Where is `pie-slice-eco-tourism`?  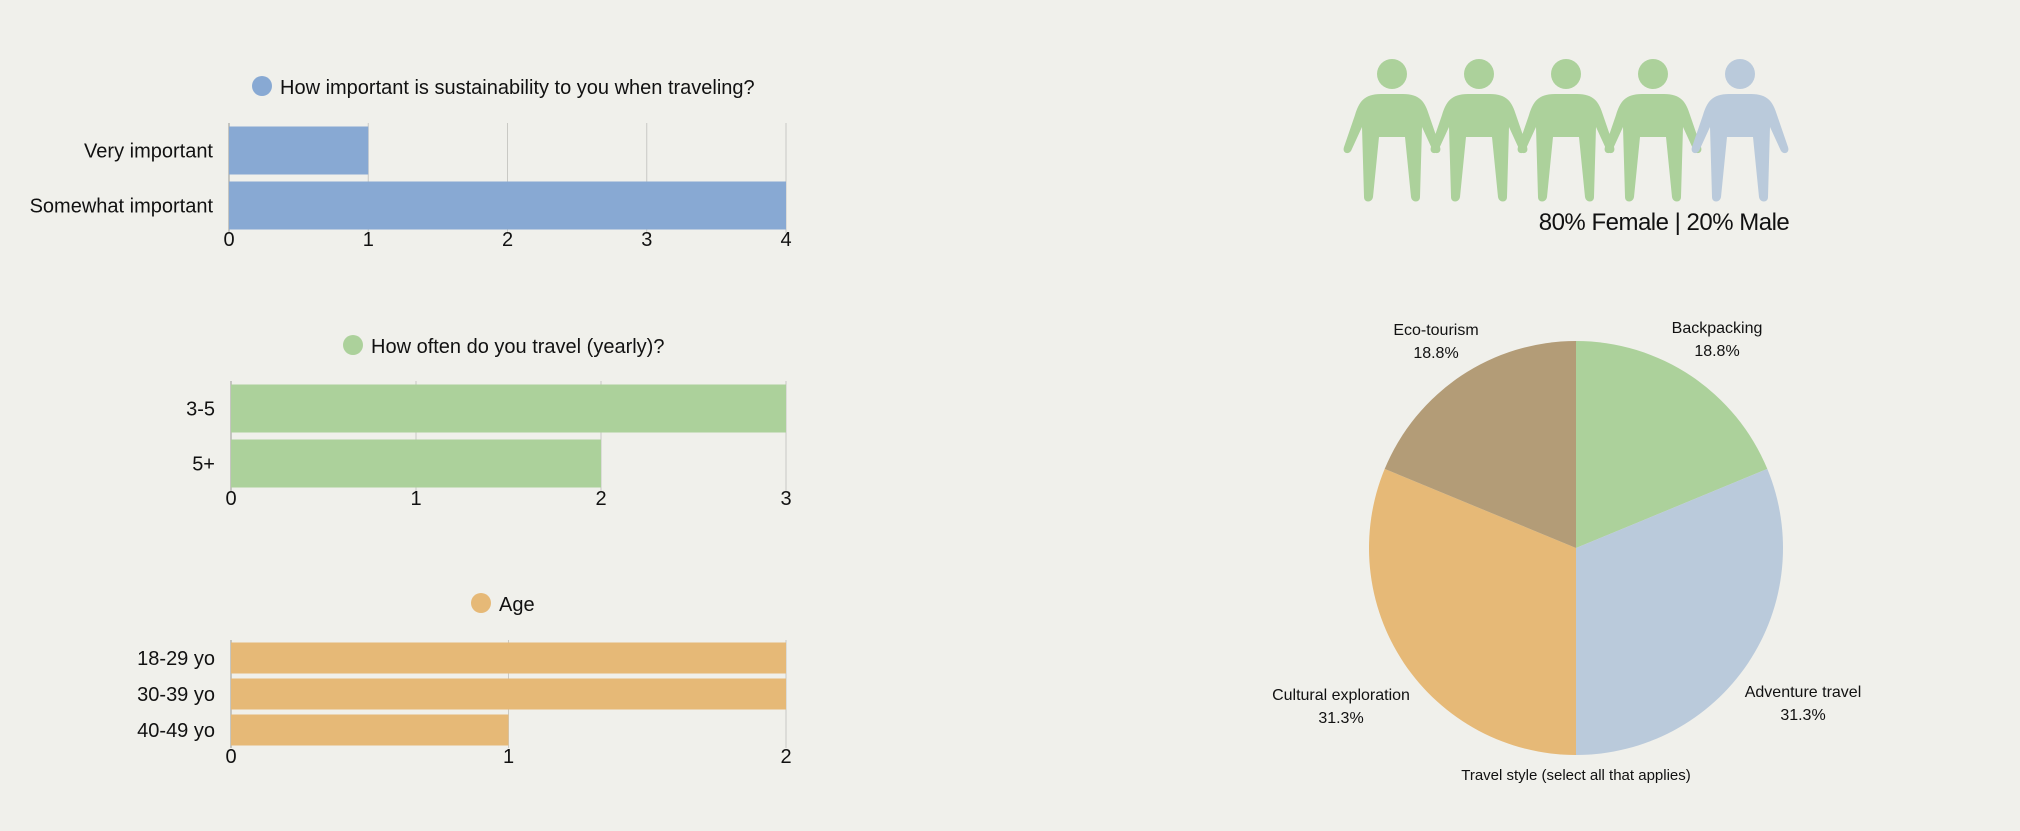 pie-slice-eco-tourism is located at coordinates (1480, 444).